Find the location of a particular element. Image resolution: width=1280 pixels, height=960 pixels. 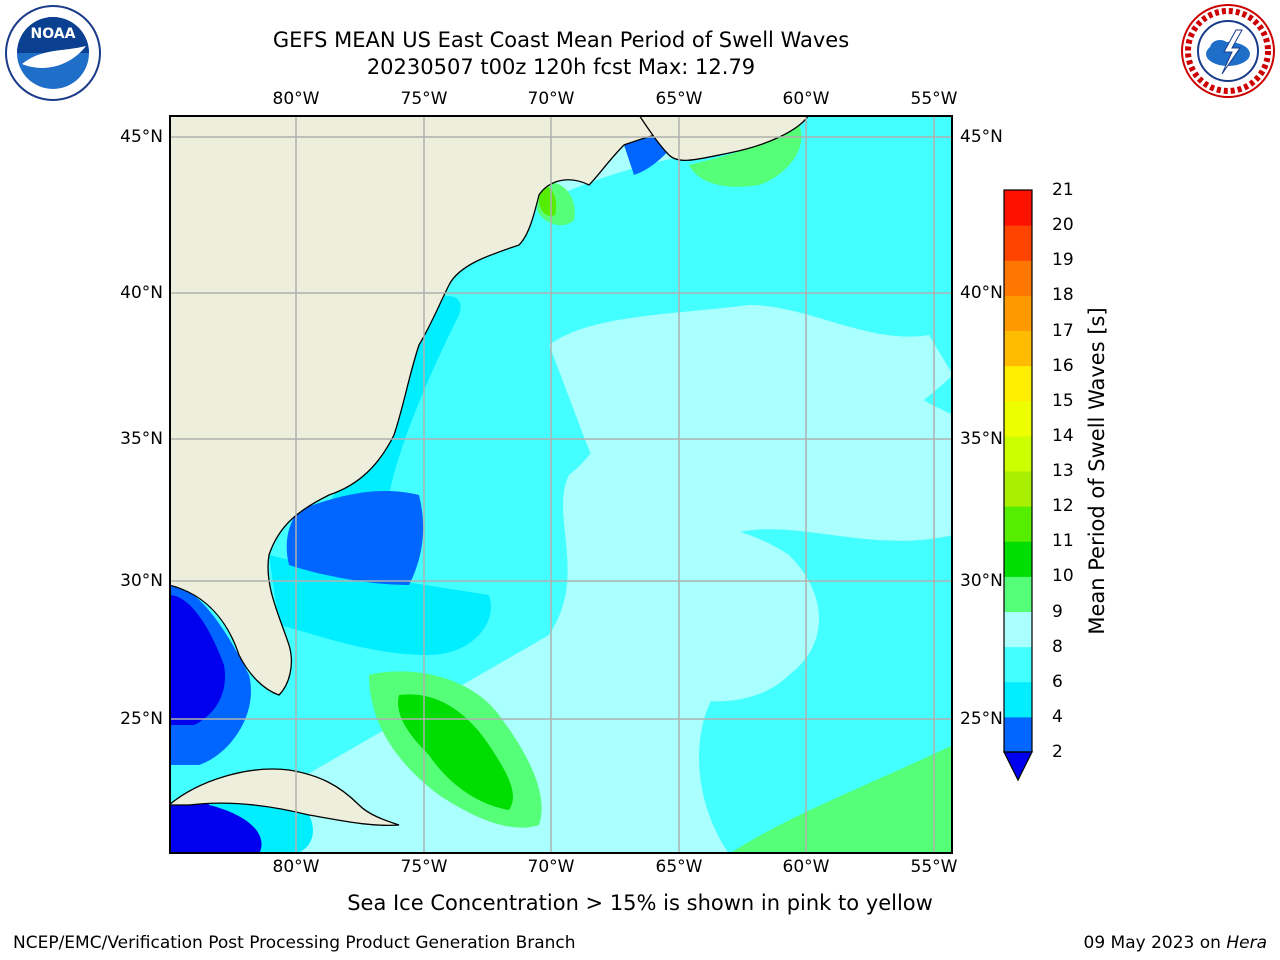

swell-band-11-12-cape-cod is located at coordinates (548, 201).